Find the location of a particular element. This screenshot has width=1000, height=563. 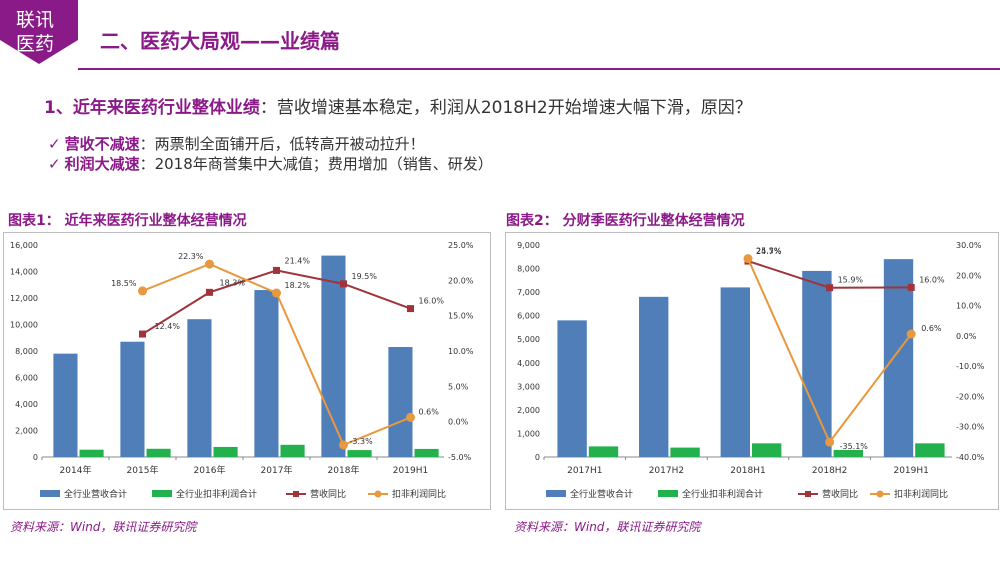

left-tick-label: 10,000 is located at coordinates (24, 325).